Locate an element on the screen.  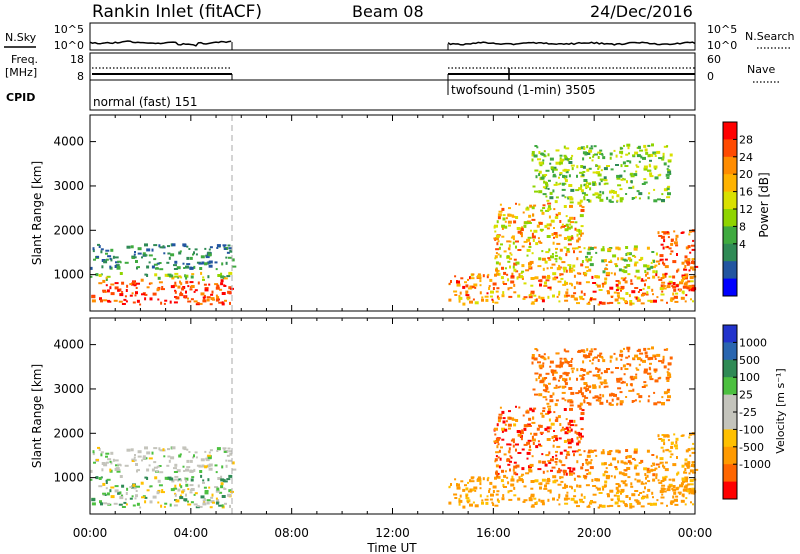
colorbar-swatch is located at coordinates (730, 252).